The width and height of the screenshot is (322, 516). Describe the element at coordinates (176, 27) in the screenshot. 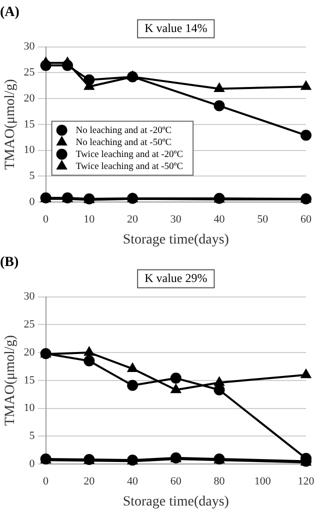

I see `text: K value 14%` at that location.